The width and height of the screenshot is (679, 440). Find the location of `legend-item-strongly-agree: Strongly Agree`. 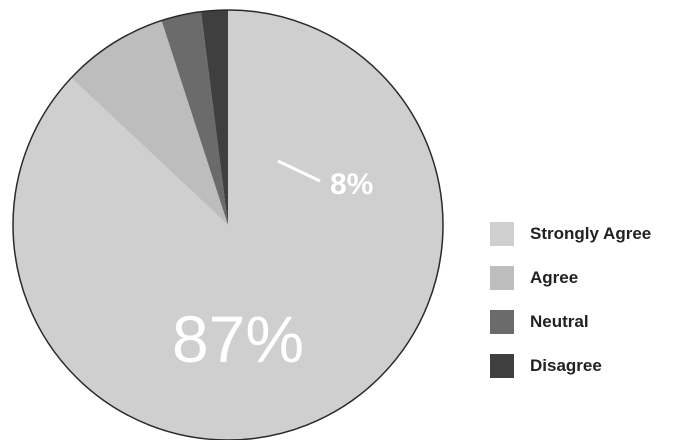

legend-item-strongly-agree: Strongly Agree is located at coordinates (570, 234).